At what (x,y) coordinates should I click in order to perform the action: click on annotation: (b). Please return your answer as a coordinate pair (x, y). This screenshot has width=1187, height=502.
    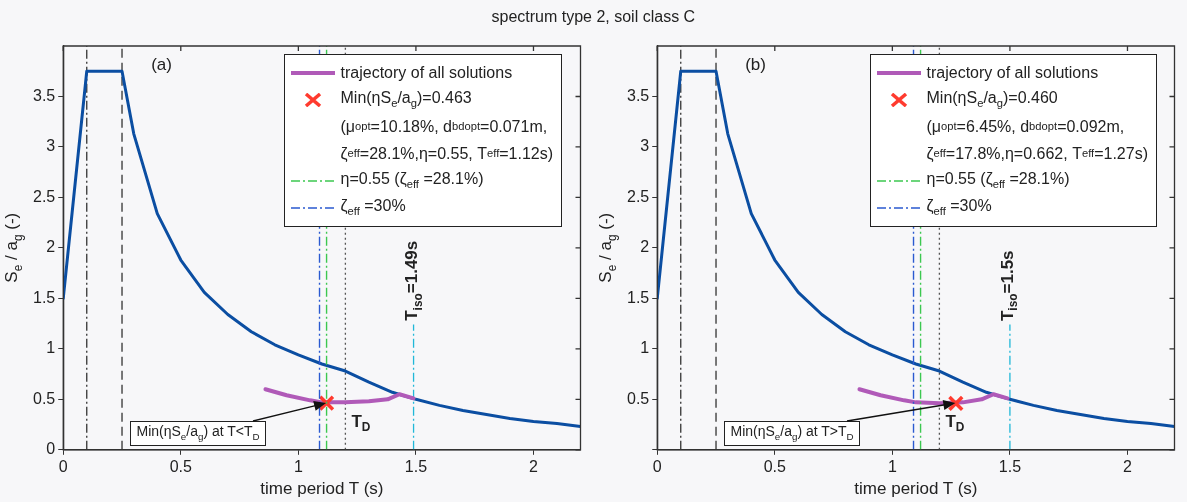
    Looking at the image, I should click on (755, 65).